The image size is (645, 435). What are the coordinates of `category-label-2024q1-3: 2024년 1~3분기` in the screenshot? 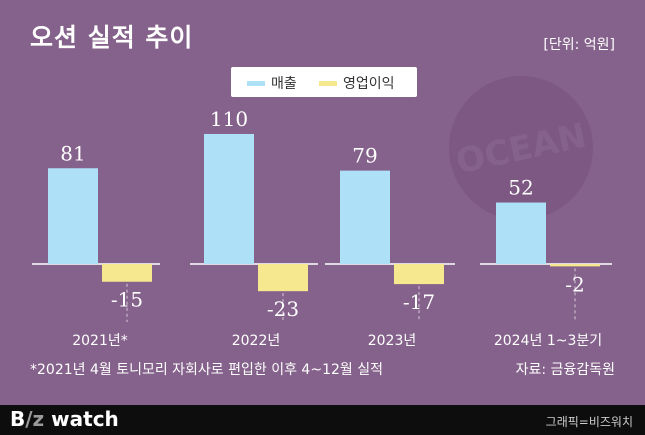 It's located at (548, 341).